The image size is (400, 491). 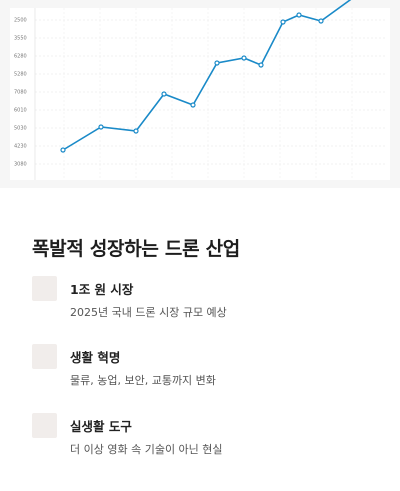 What do you see at coordinates (20, 39) in the screenshot?
I see `y-label: 3550` at bounding box center [20, 39].